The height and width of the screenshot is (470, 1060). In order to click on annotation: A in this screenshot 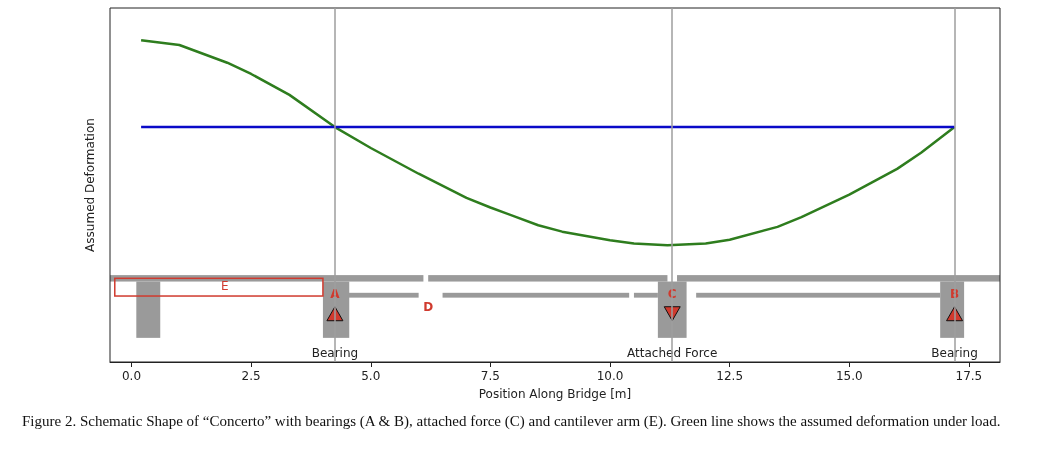, I will do `click(335, 294)`.